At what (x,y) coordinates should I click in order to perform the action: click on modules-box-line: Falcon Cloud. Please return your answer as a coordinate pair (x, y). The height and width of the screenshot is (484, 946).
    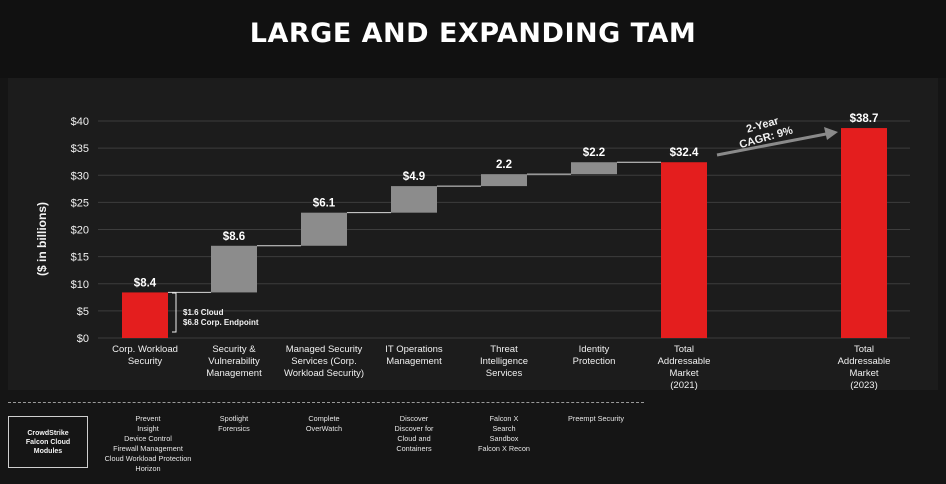
    Looking at the image, I should click on (48, 442).